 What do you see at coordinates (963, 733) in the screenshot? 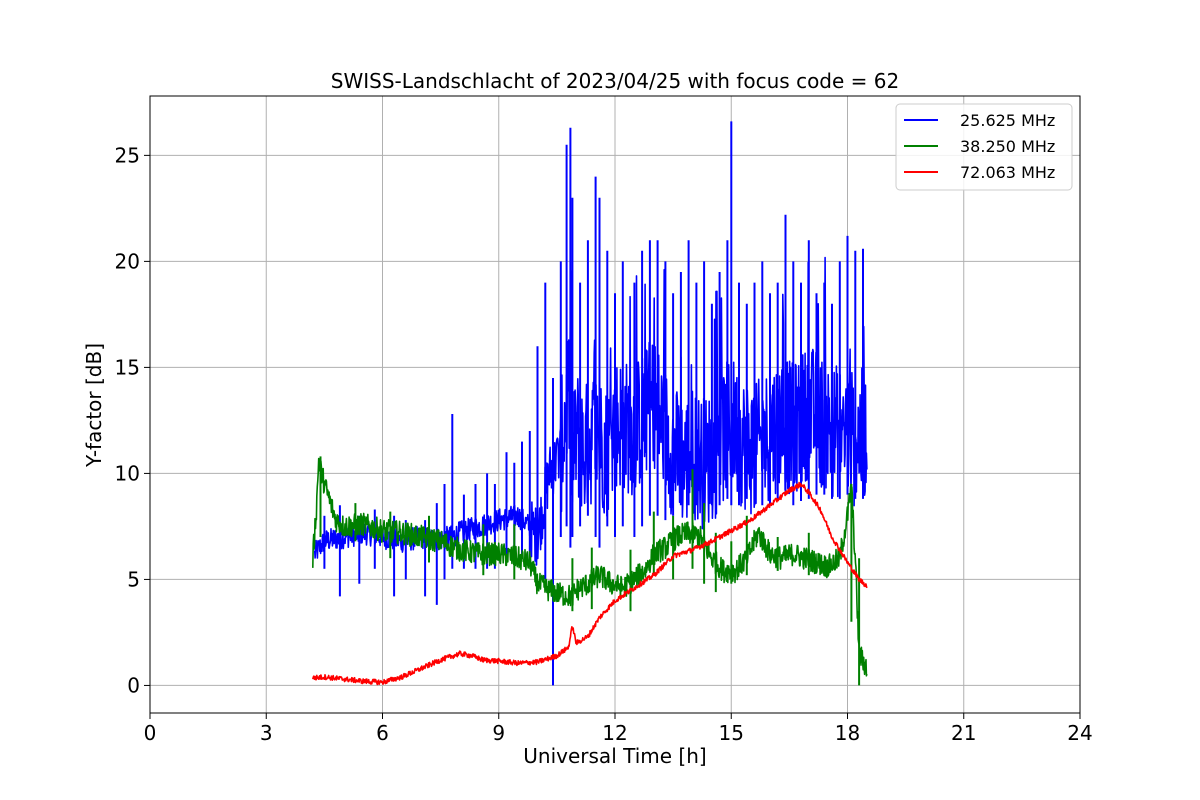
I see `x-tick-label: 21` at bounding box center [963, 733].